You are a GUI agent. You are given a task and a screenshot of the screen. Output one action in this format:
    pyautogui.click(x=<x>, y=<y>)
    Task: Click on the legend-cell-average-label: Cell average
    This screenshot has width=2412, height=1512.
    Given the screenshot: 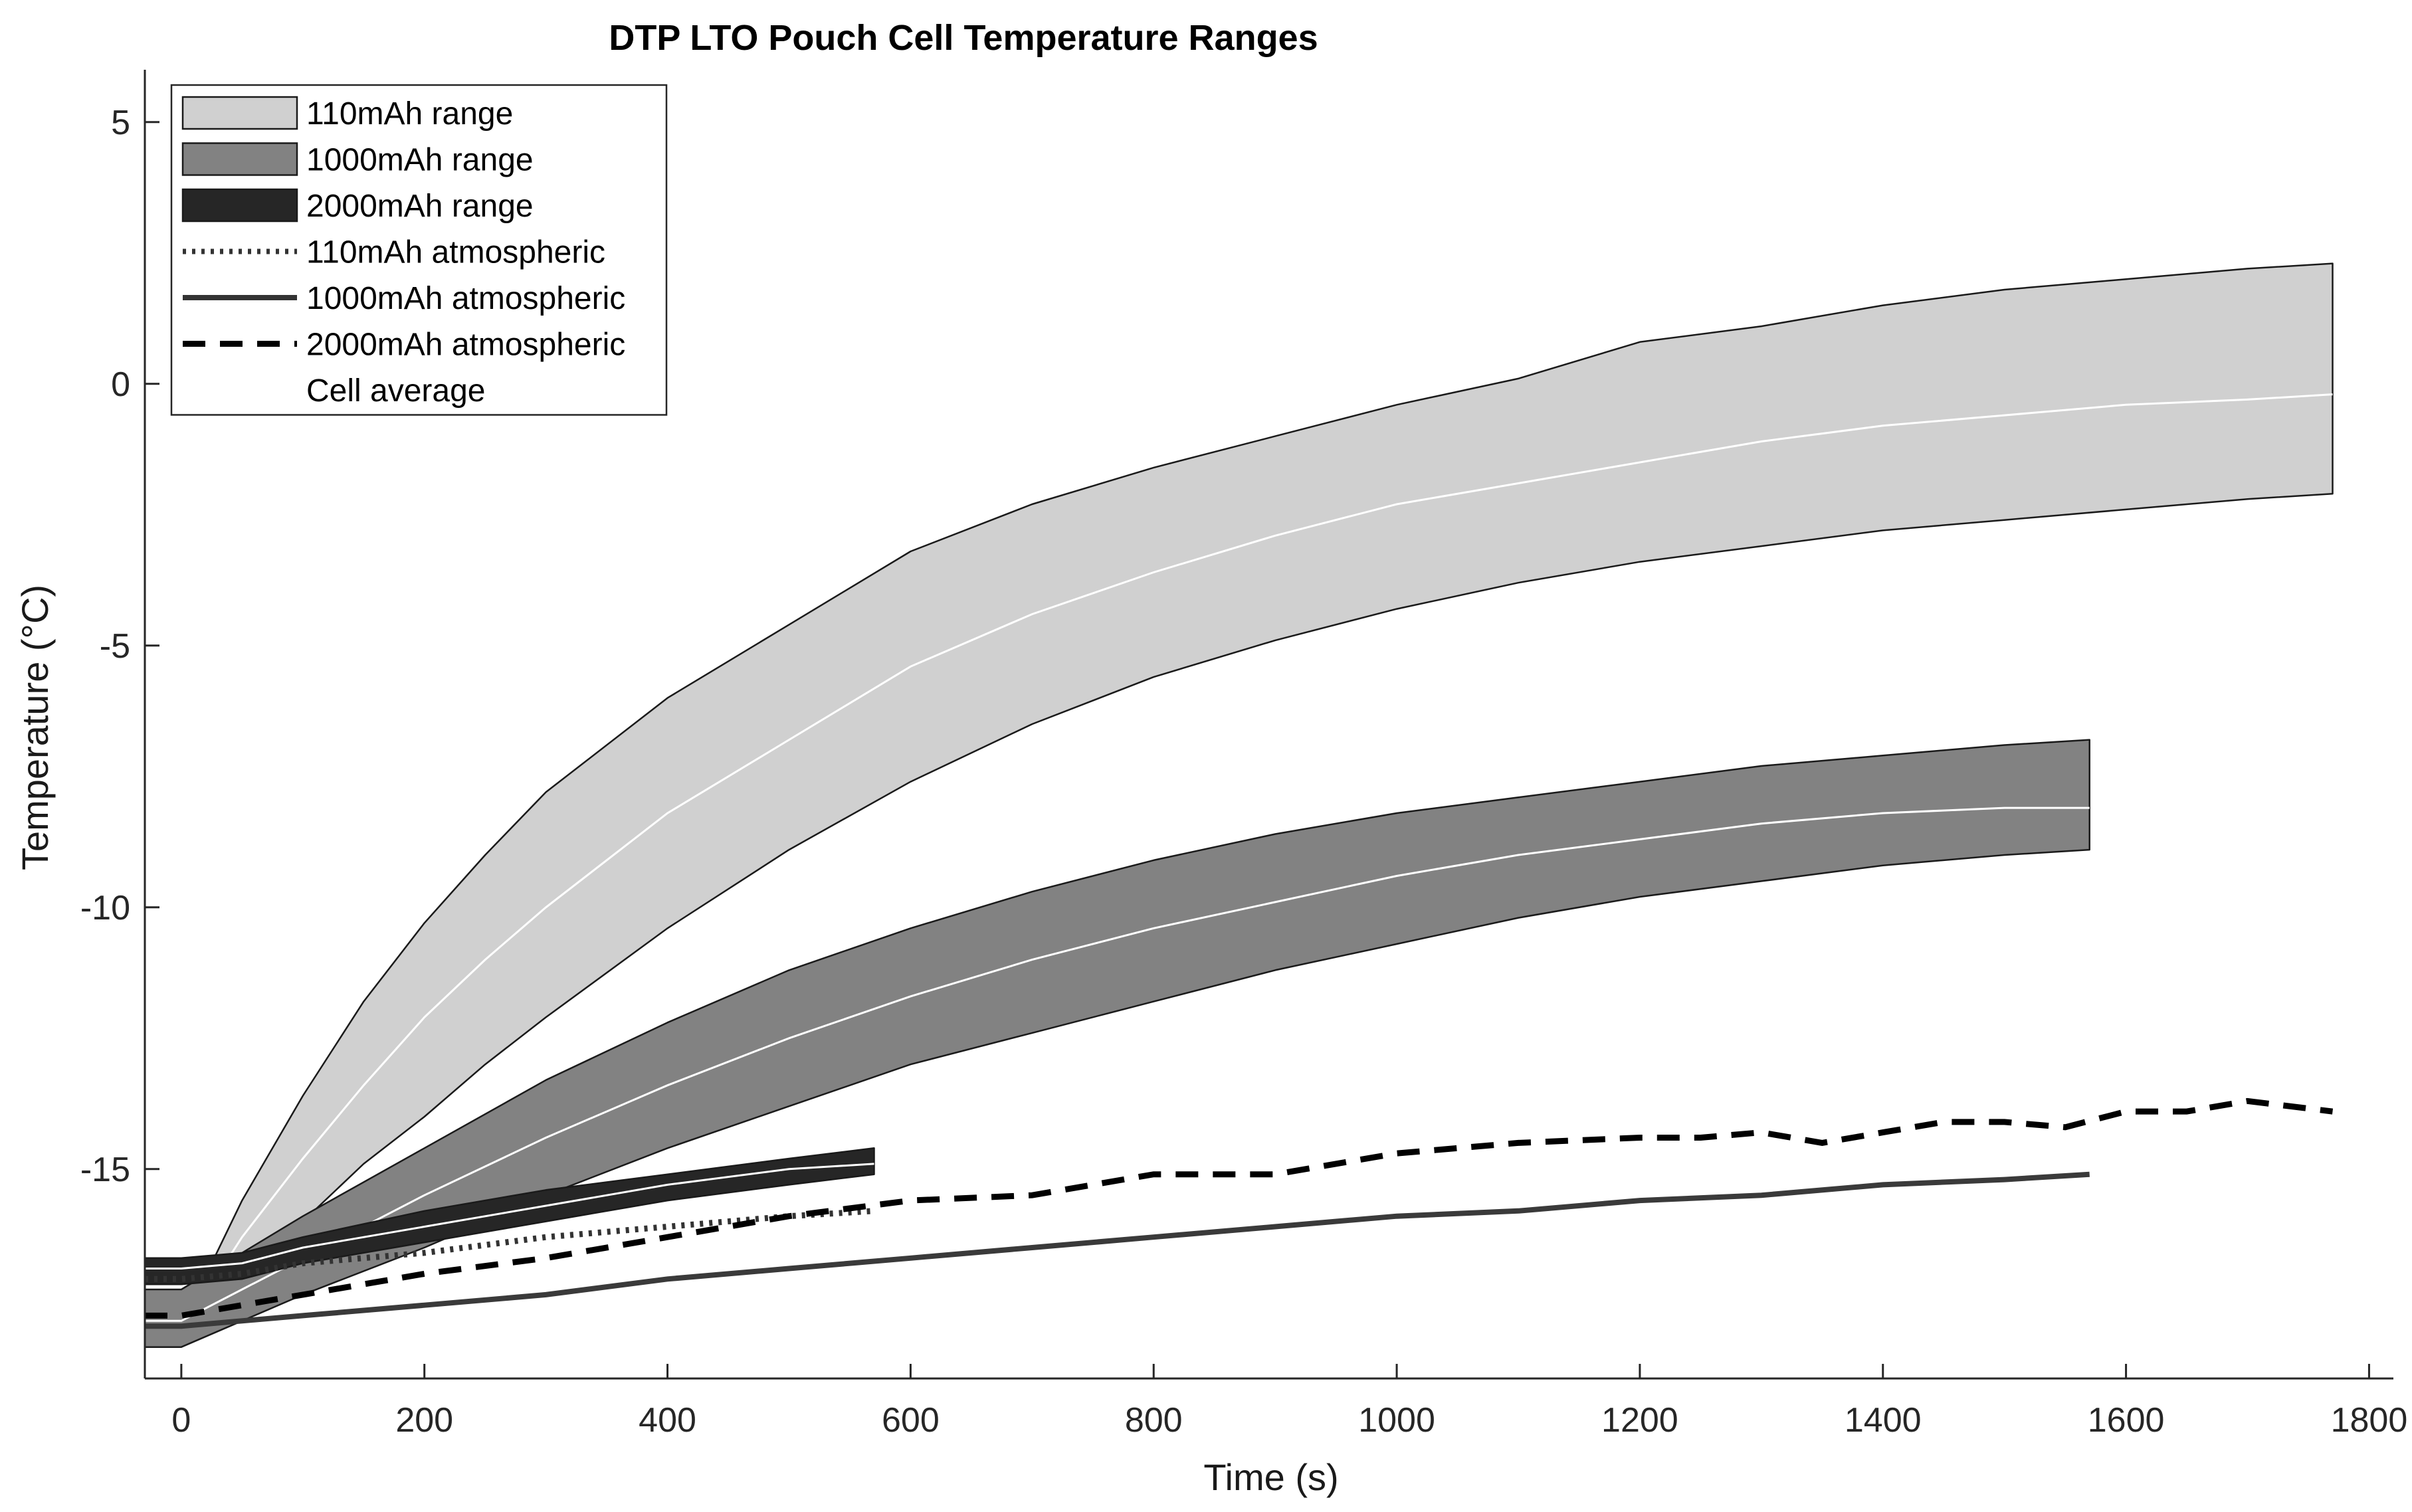 What is the action you would take?
    pyautogui.click(x=395, y=391)
    